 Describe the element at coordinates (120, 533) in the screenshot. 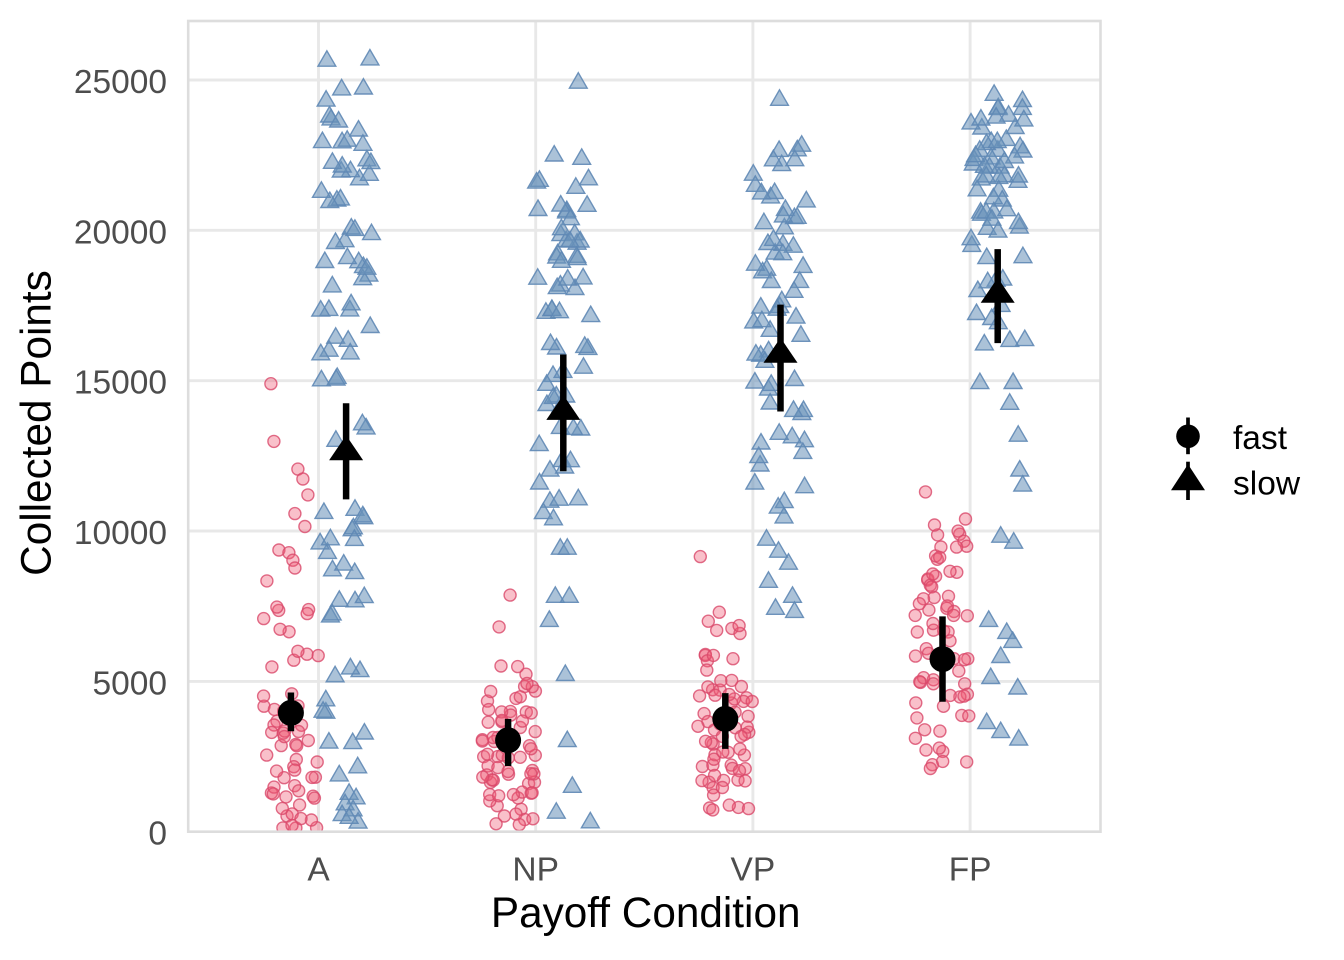

I see `svg-text: 10000` at that location.